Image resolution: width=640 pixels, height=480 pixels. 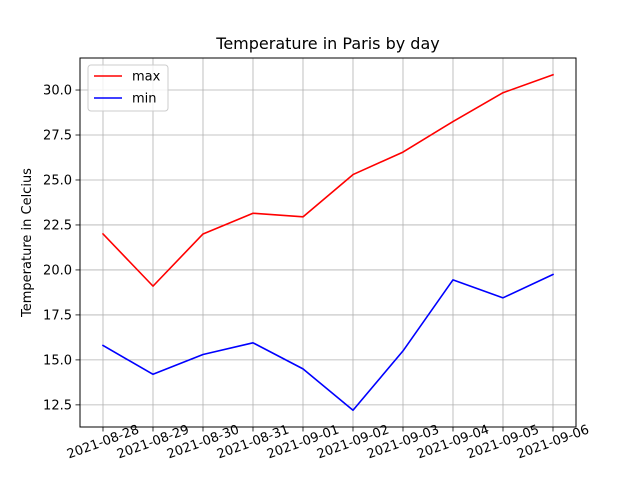 What do you see at coordinates (57, 270) in the screenshot?
I see `y-tick-label: 20.0` at bounding box center [57, 270].